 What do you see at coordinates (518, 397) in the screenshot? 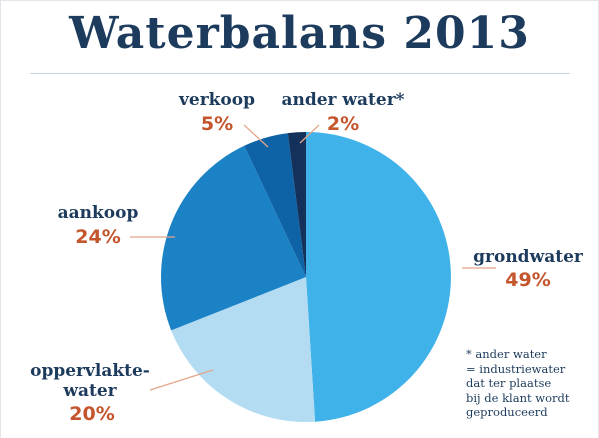
I see `footnote-line: bij de klant wordt` at bounding box center [518, 397].